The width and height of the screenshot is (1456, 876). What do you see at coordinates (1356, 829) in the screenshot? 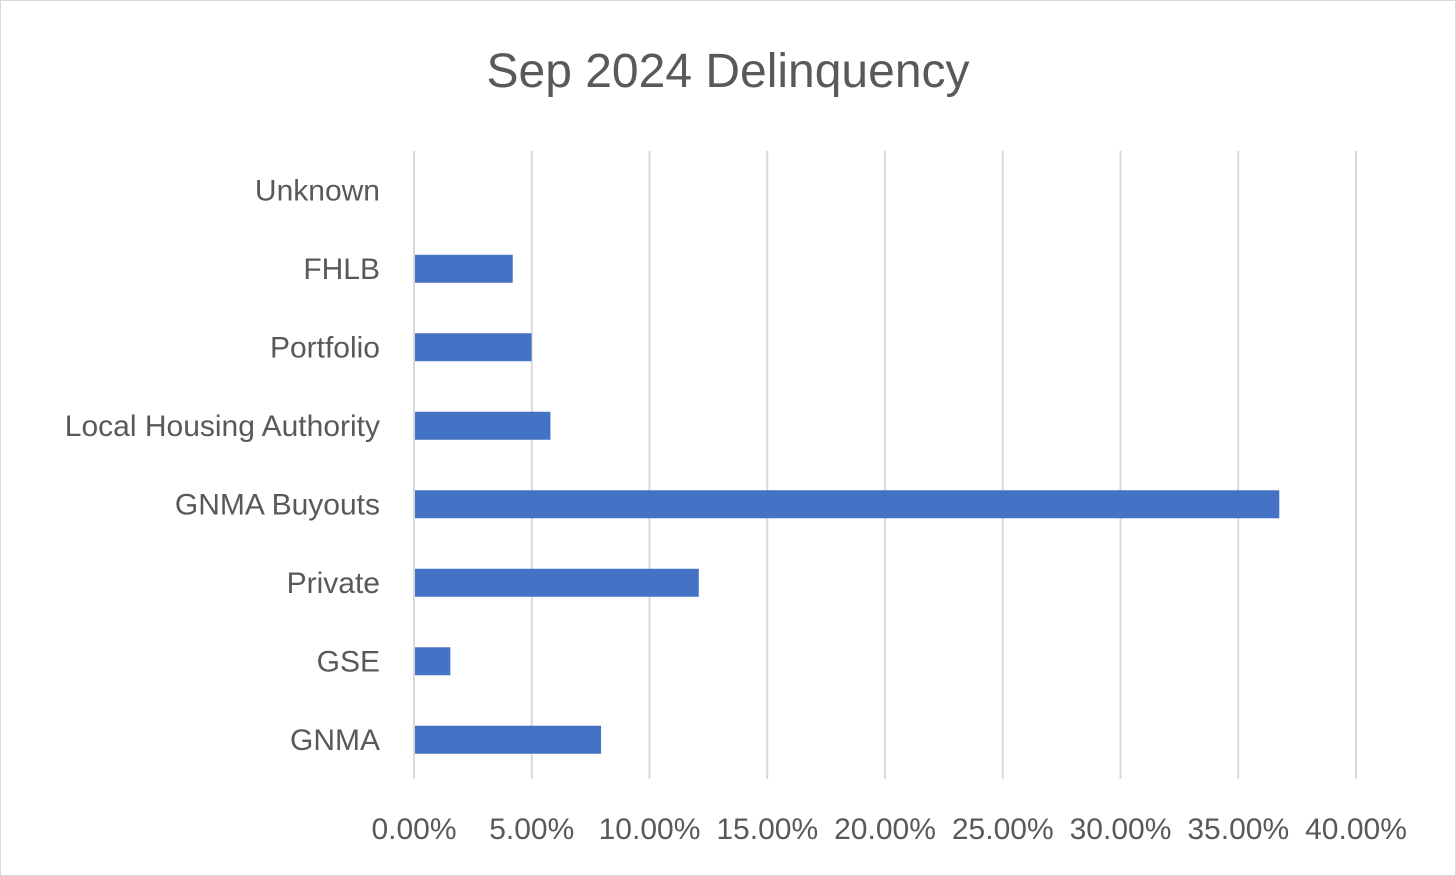
I see `x-tick-label: 40.00%` at bounding box center [1356, 829].